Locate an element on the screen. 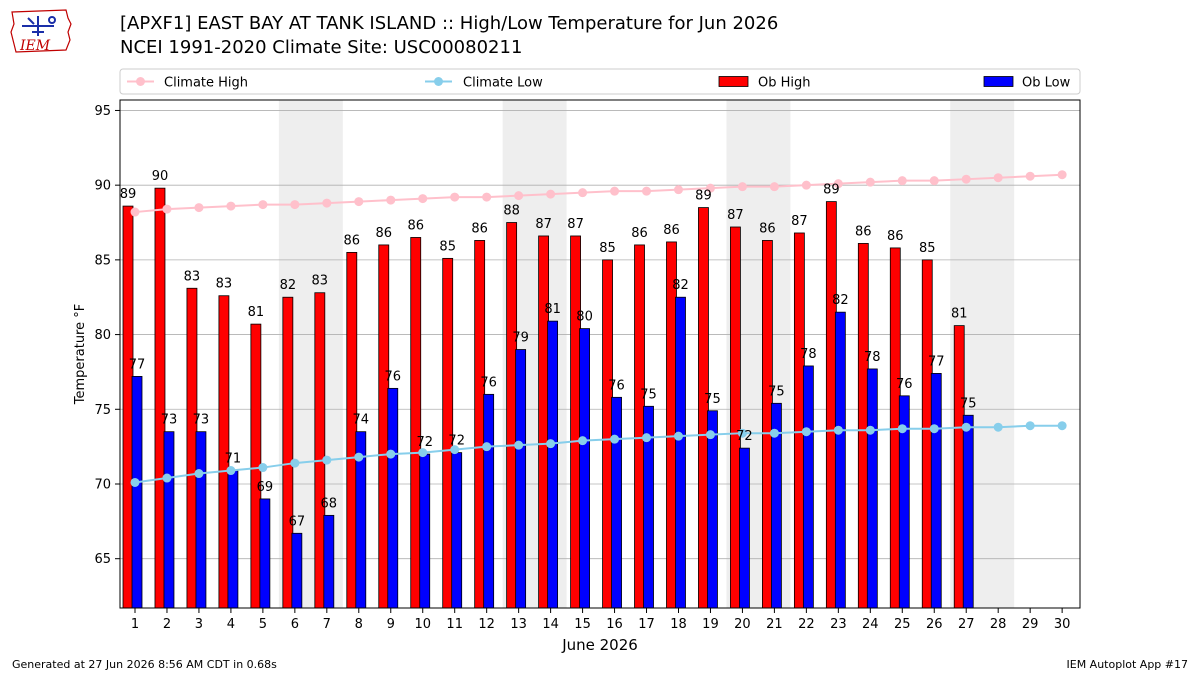 The height and width of the screenshot is (675, 1200). x-tick-label: 25 is located at coordinates (902, 624).